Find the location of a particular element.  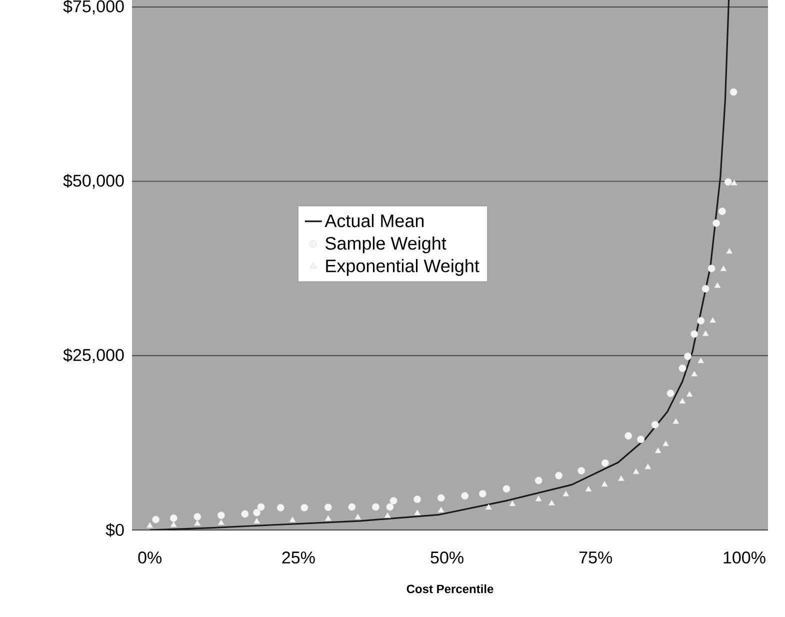

legend-label: Sample Weight is located at coordinates (385, 245).